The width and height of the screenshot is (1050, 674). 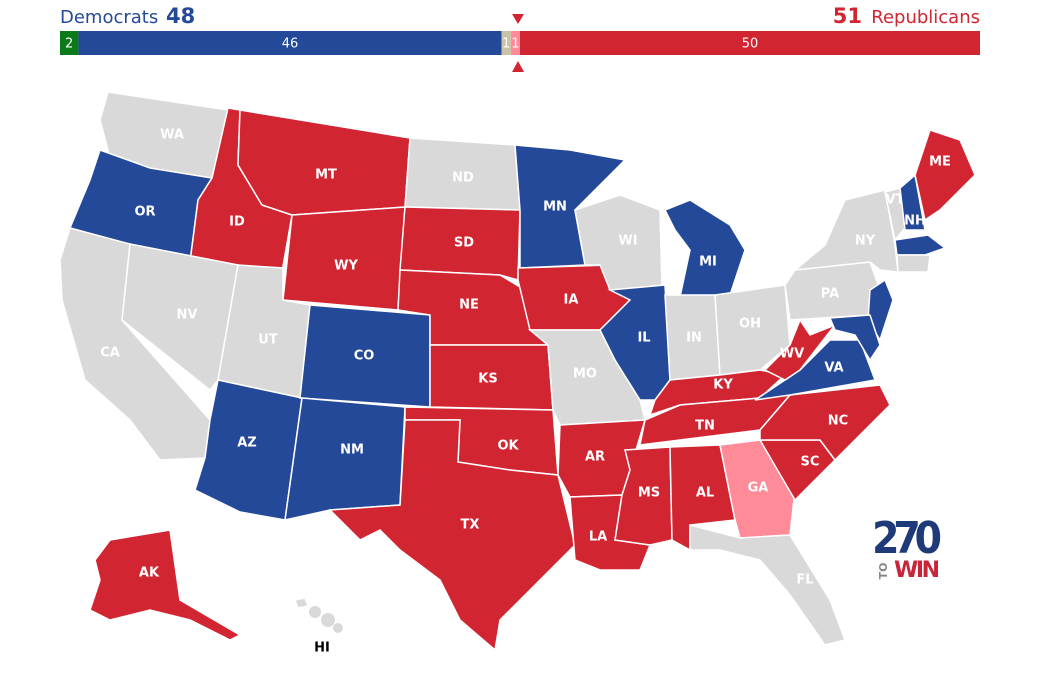 I want to click on rep-label: Republicans, so click(x=925, y=17).